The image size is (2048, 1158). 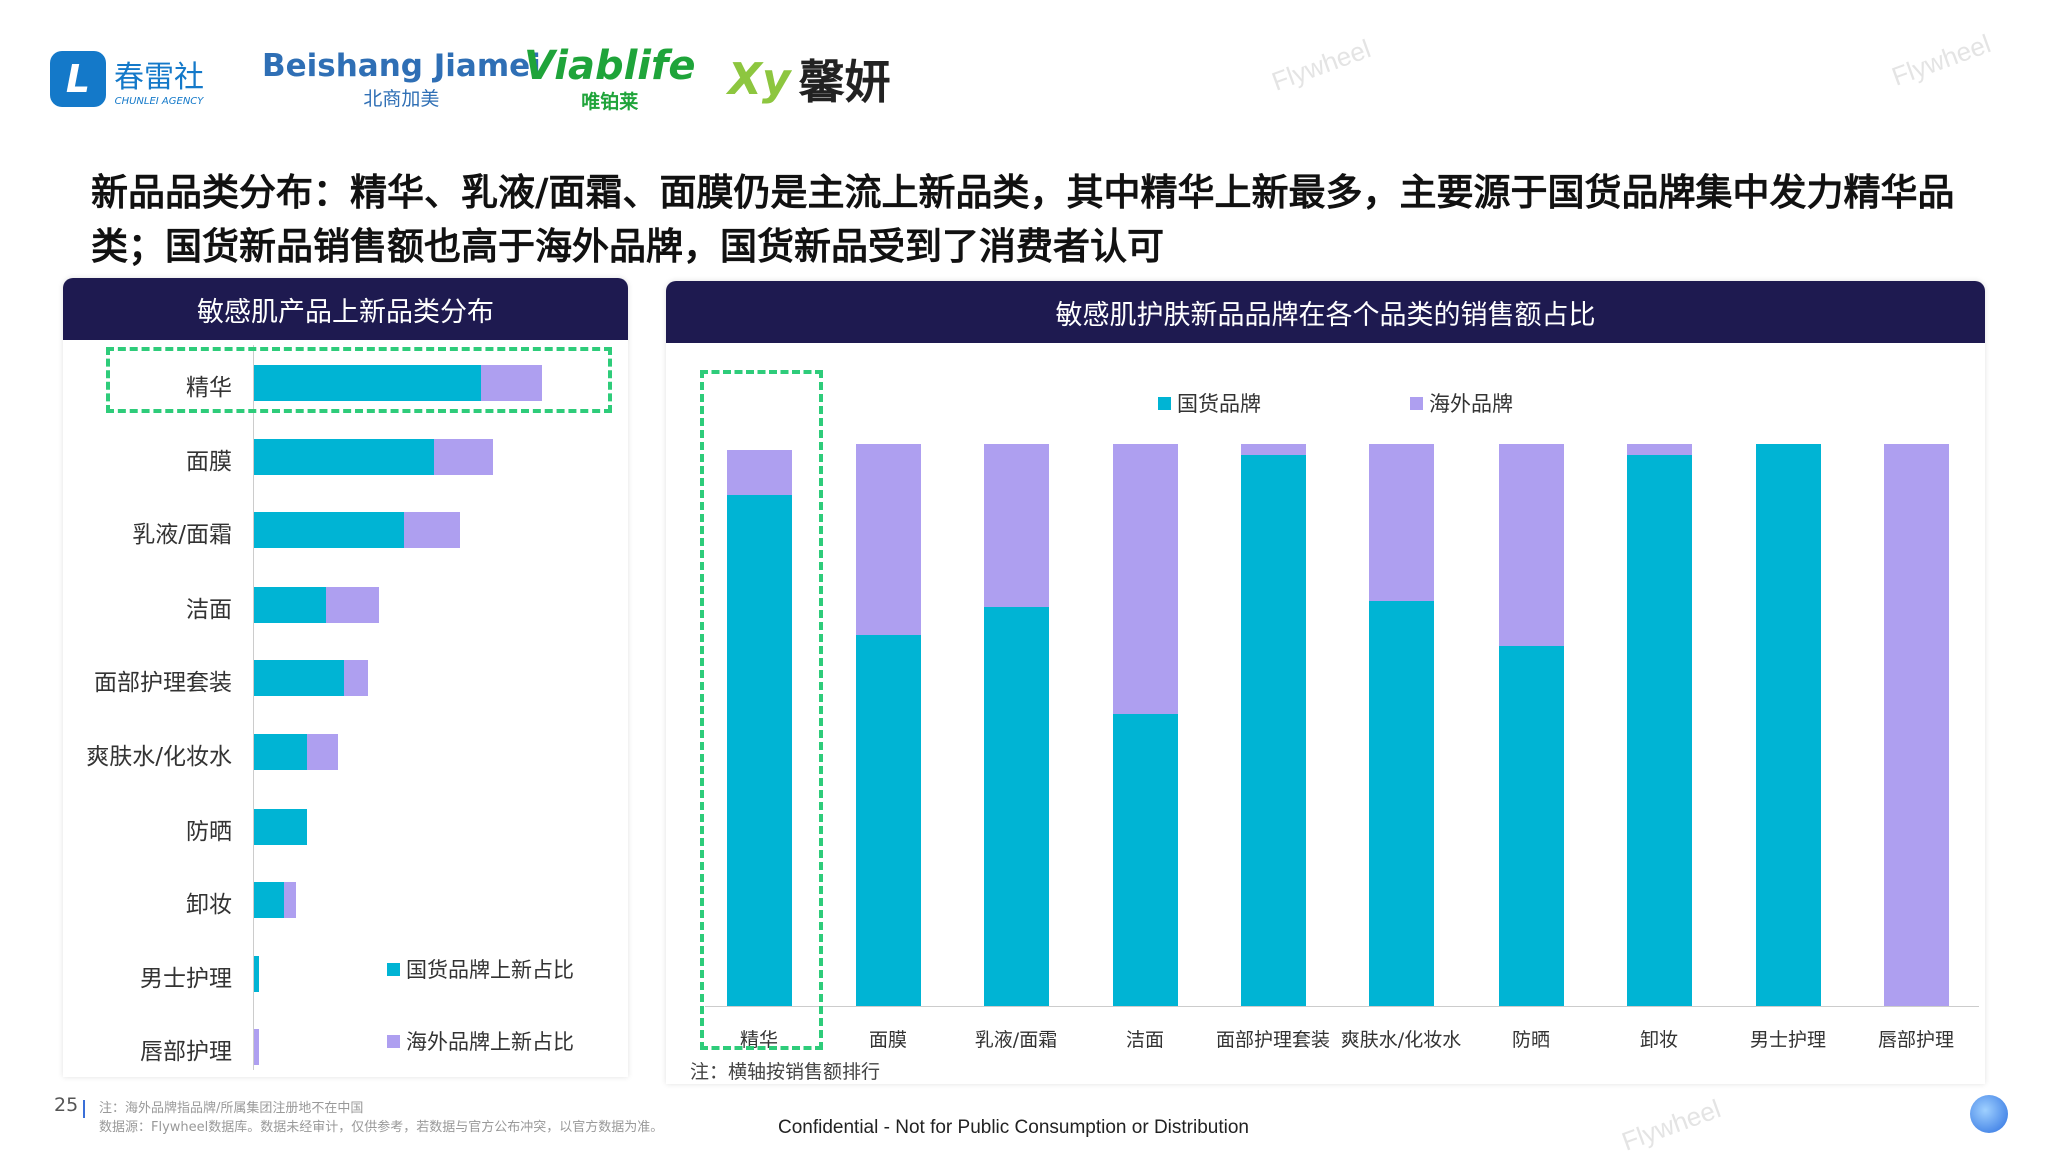 I want to click on category-label: 面部护理套装, so click(x=163, y=683).